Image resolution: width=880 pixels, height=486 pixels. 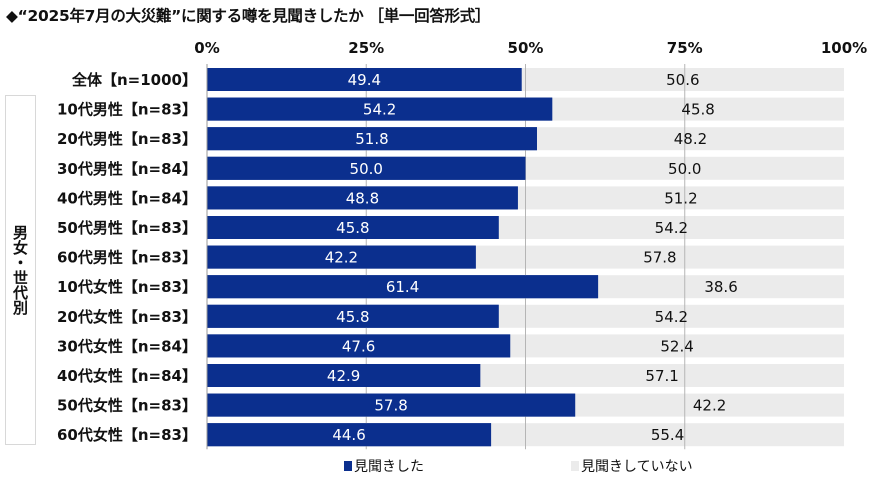 What do you see at coordinates (685, 48) in the screenshot?
I see `x-tick-label: 75%` at bounding box center [685, 48].